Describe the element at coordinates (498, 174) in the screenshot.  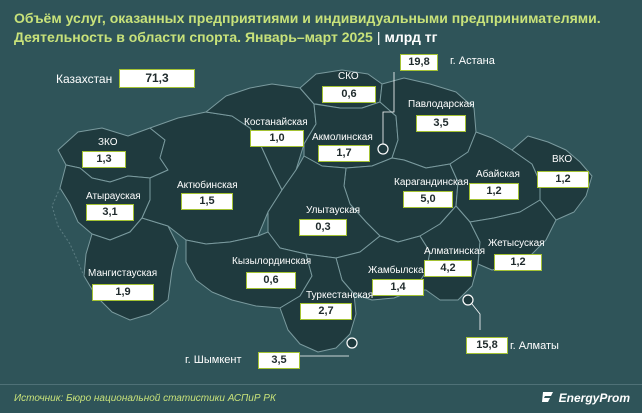
I see `region-label-abai: Абайская` at that location.